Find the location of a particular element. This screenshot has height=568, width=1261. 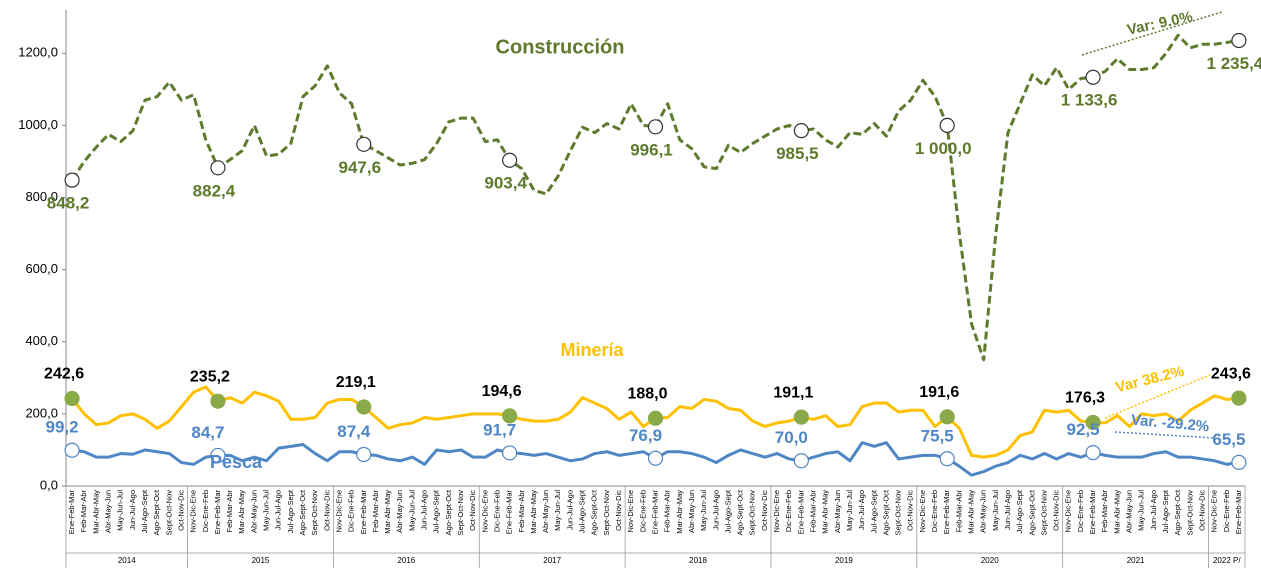

year-label: 2021 is located at coordinates (1136, 560).